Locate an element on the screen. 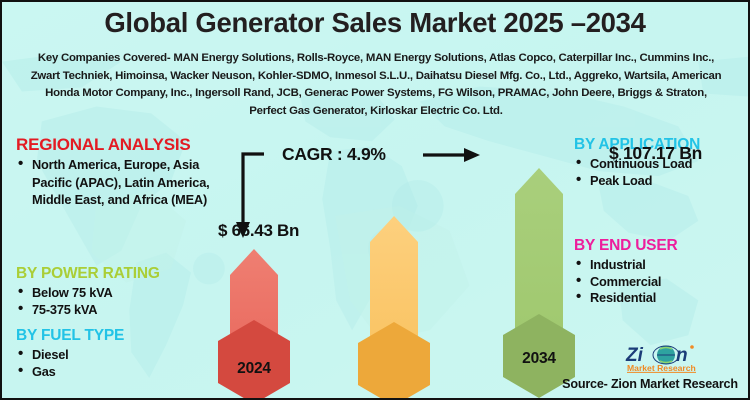 This screenshot has width=750, height=400. list-item: Below 75 kVA is located at coordinates (121, 293).